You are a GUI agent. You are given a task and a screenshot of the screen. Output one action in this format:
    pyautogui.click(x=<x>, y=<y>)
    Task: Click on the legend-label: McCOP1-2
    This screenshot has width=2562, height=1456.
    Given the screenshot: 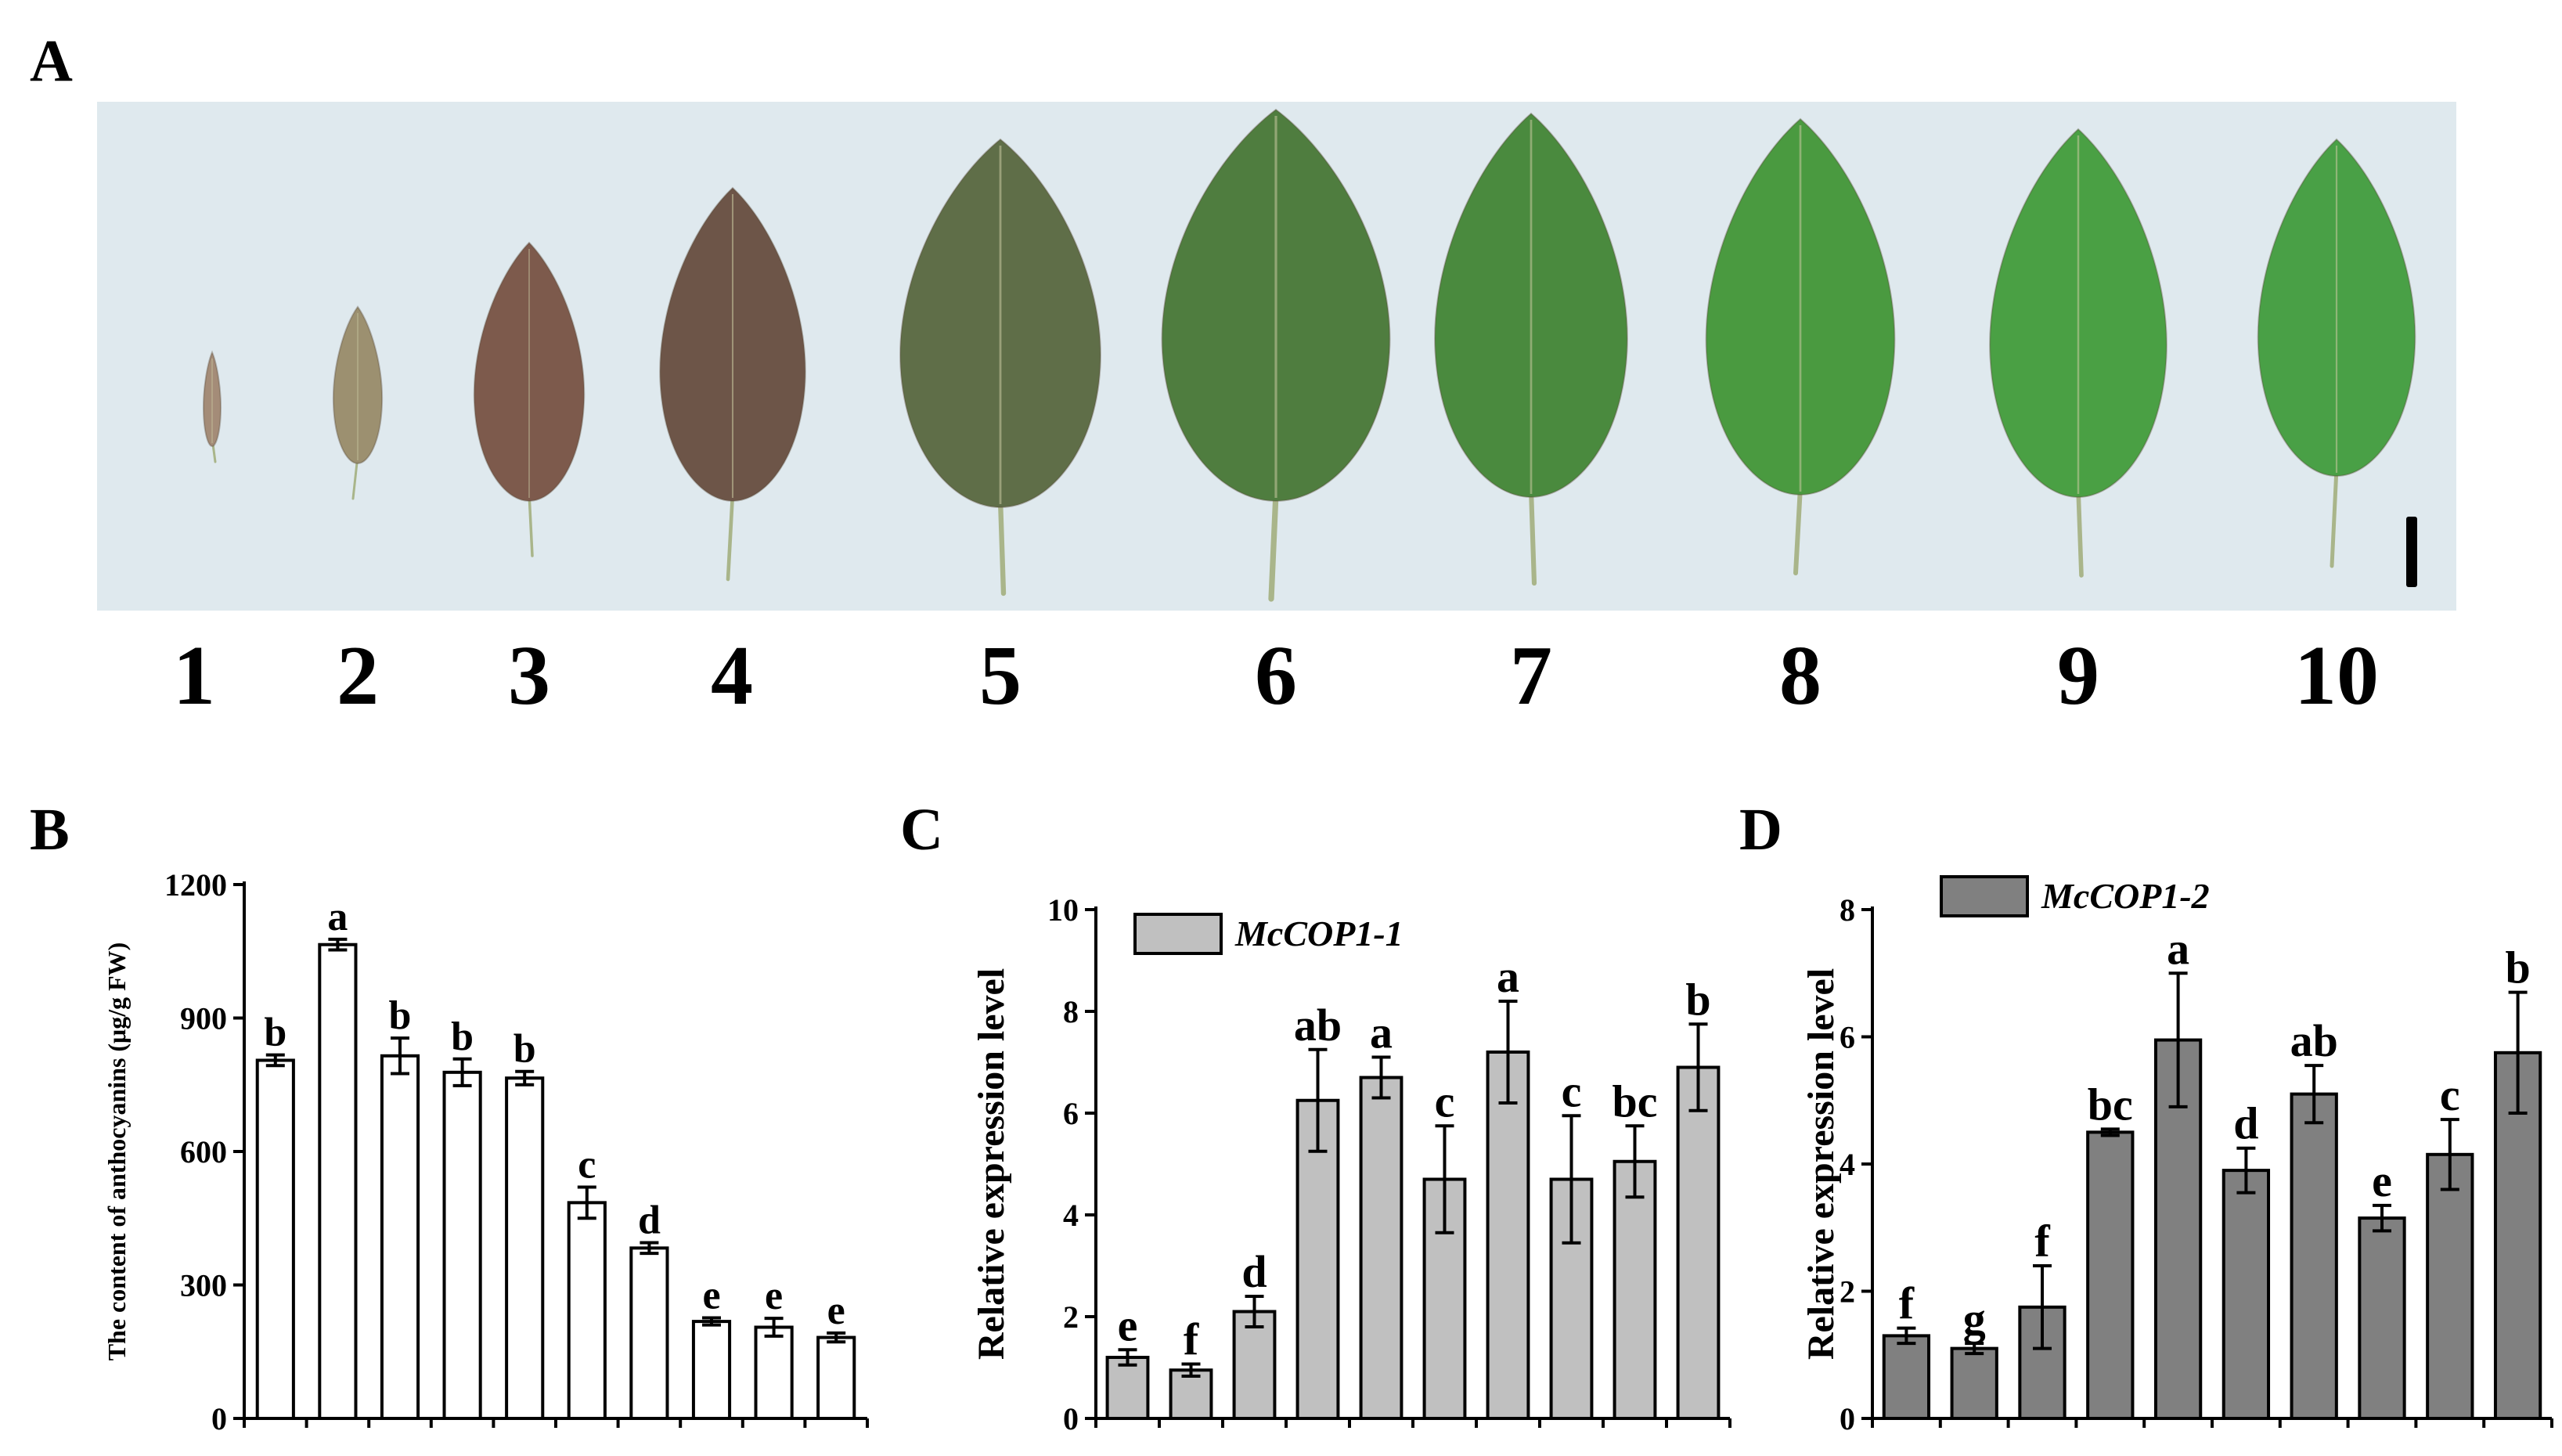 What is the action you would take?
    pyautogui.click(x=2125, y=896)
    